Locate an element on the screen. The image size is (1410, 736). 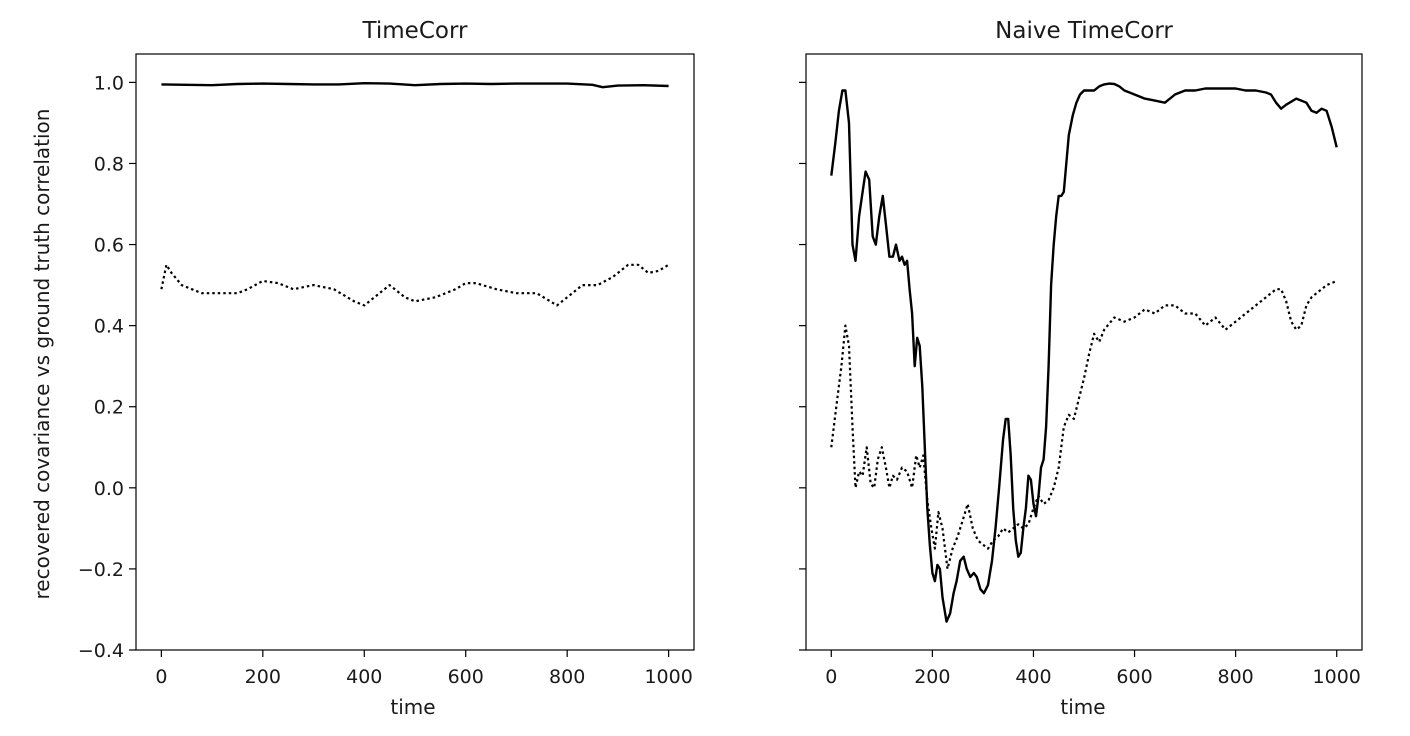
y-axis-ticks: −0.4 −0.2 0.0 0.2 0.4 0.6 0.8 1.0 is located at coordinates (107, 367).